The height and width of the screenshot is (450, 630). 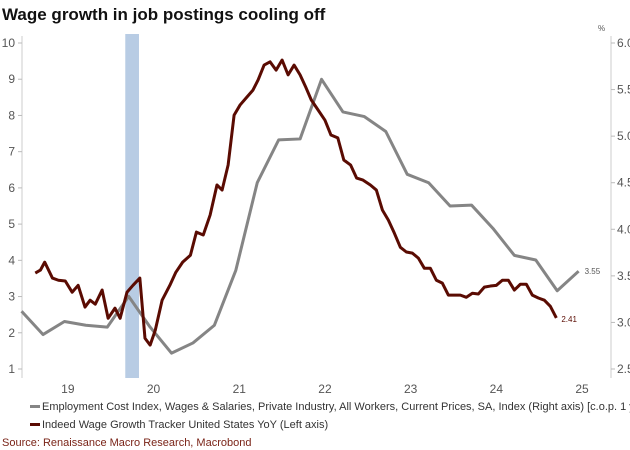 What do you see at coordinates (497, 389) in the screenshot?
I see `x-tick-label: 24` at bounding box center [497, 389].